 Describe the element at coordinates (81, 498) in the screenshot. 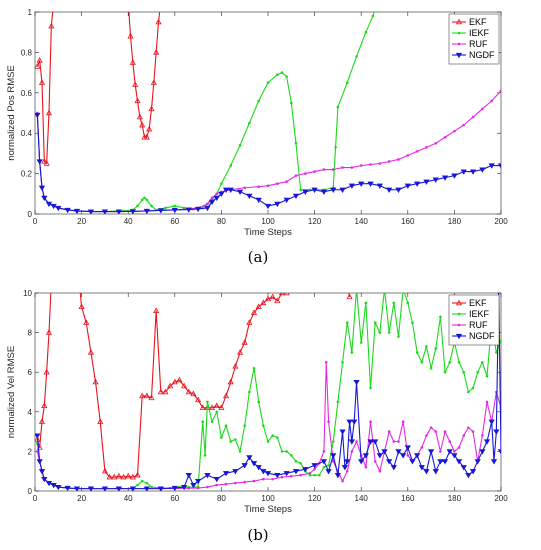

I see `x-tick-label: 20` at that location.